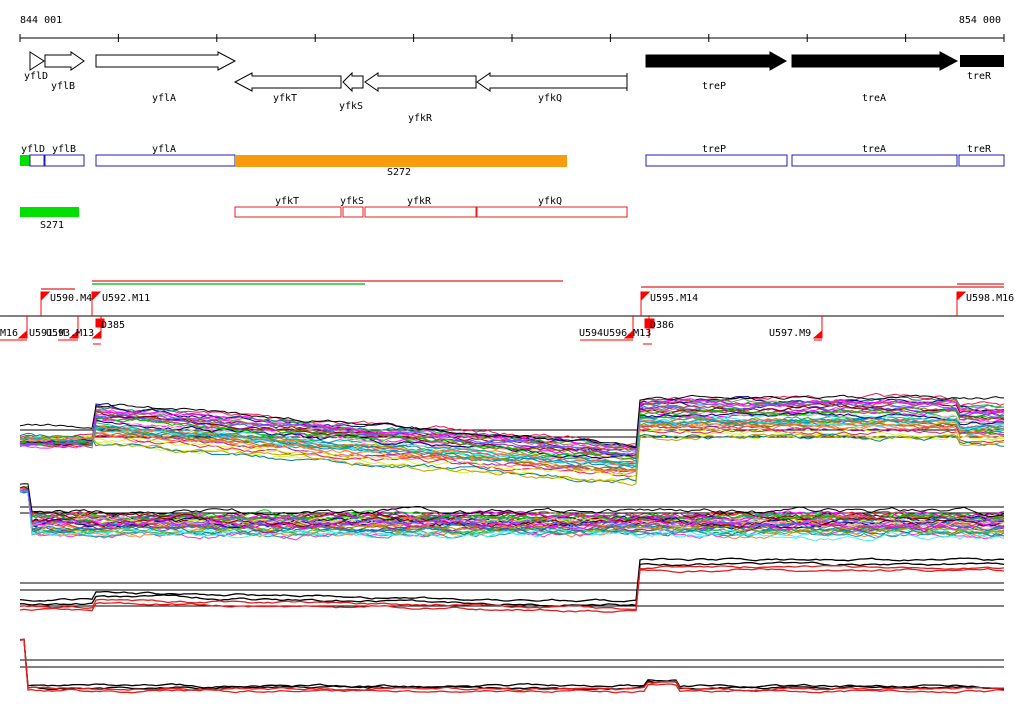 This screenshot has height=714, width=1024. What do you see at coordinates (674, 298) in the screenshot?
I see `marker-label-u595-m14: U595.M14` at bounding box center [674, 298].